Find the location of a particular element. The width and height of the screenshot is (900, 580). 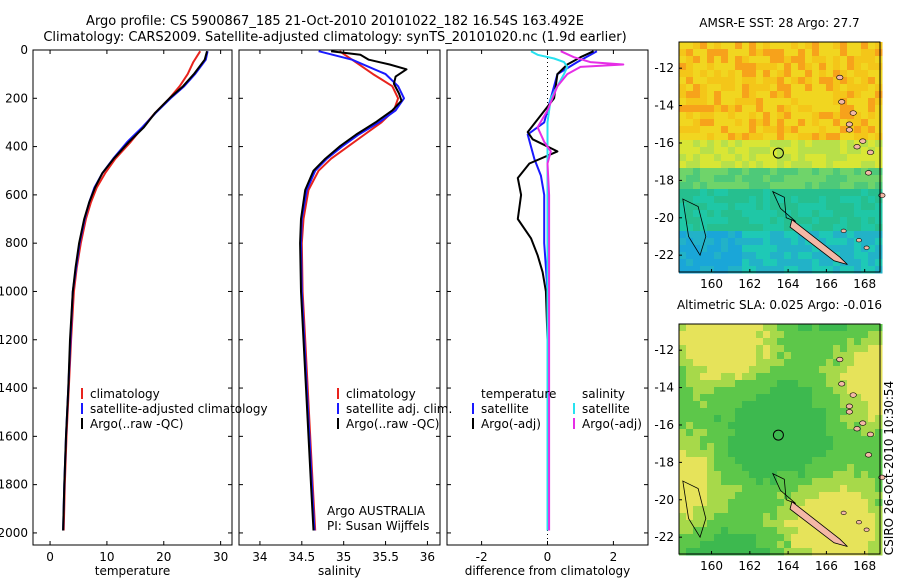

salinity-legend-label: Argo(..raw -QC) is located at coordinates (392, 424).